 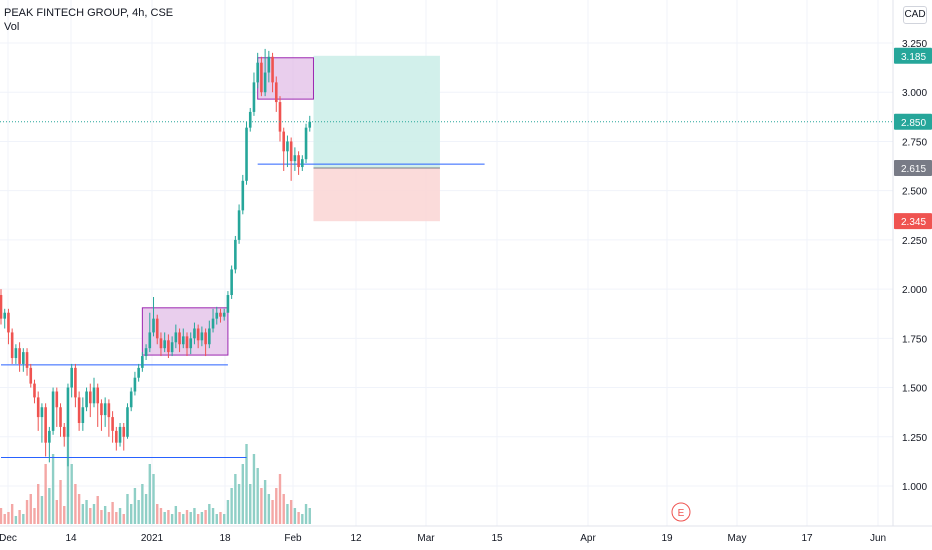 I want to click on price-label-target-badge, so click(x=913, y=55).